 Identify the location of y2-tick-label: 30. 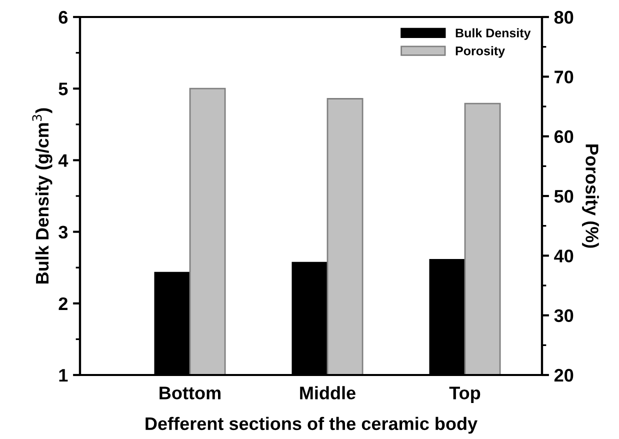
(564, 315).